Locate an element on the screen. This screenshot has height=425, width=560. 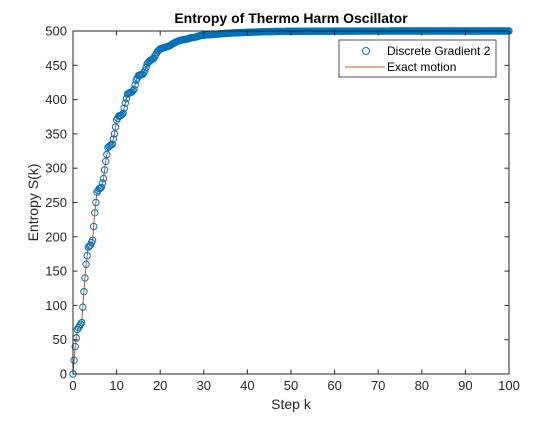
legend: Discrete Gradient 2 Exact motion is located at coordinates (417, 58).